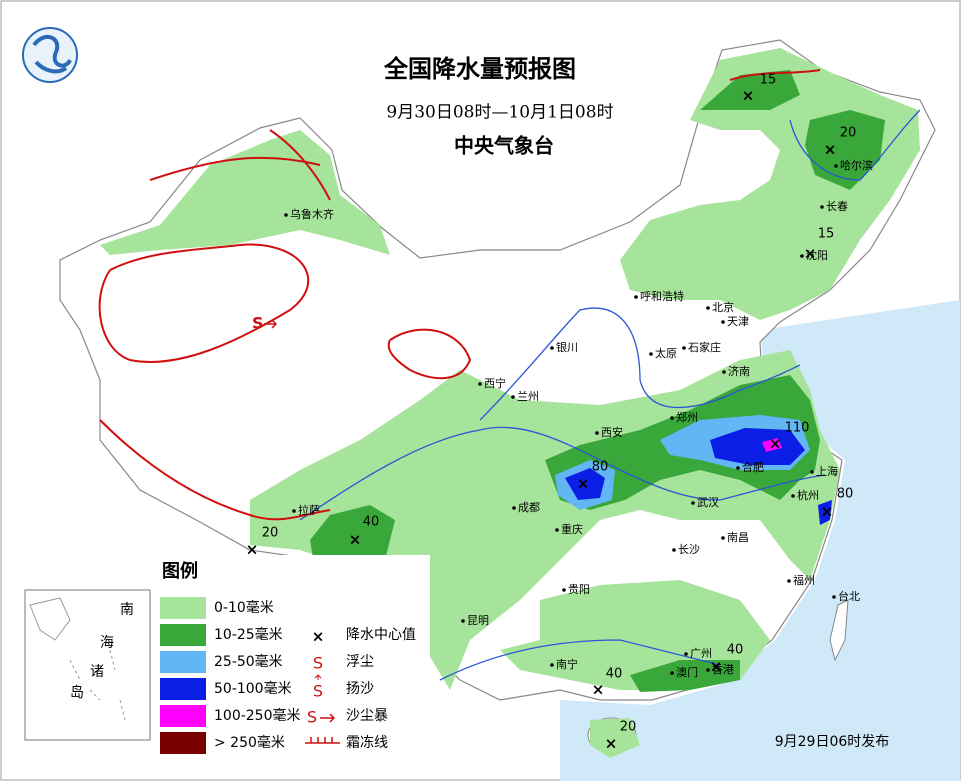 The width and height of the screenshot is (961, 781). Describe the element at coordinates (826, 234) in the screenshot. I see `center-value: 15` at that location.